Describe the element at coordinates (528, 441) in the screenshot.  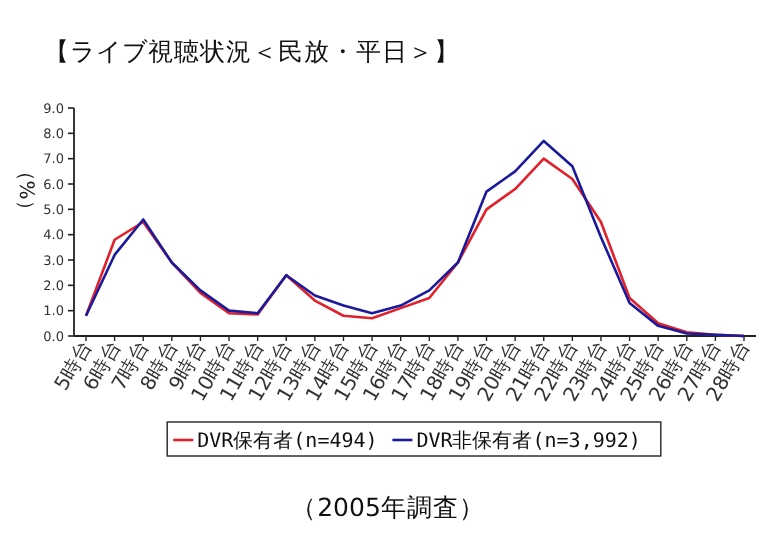
I see `legend-label: DVR非保有者(n=3,992)` at that location.